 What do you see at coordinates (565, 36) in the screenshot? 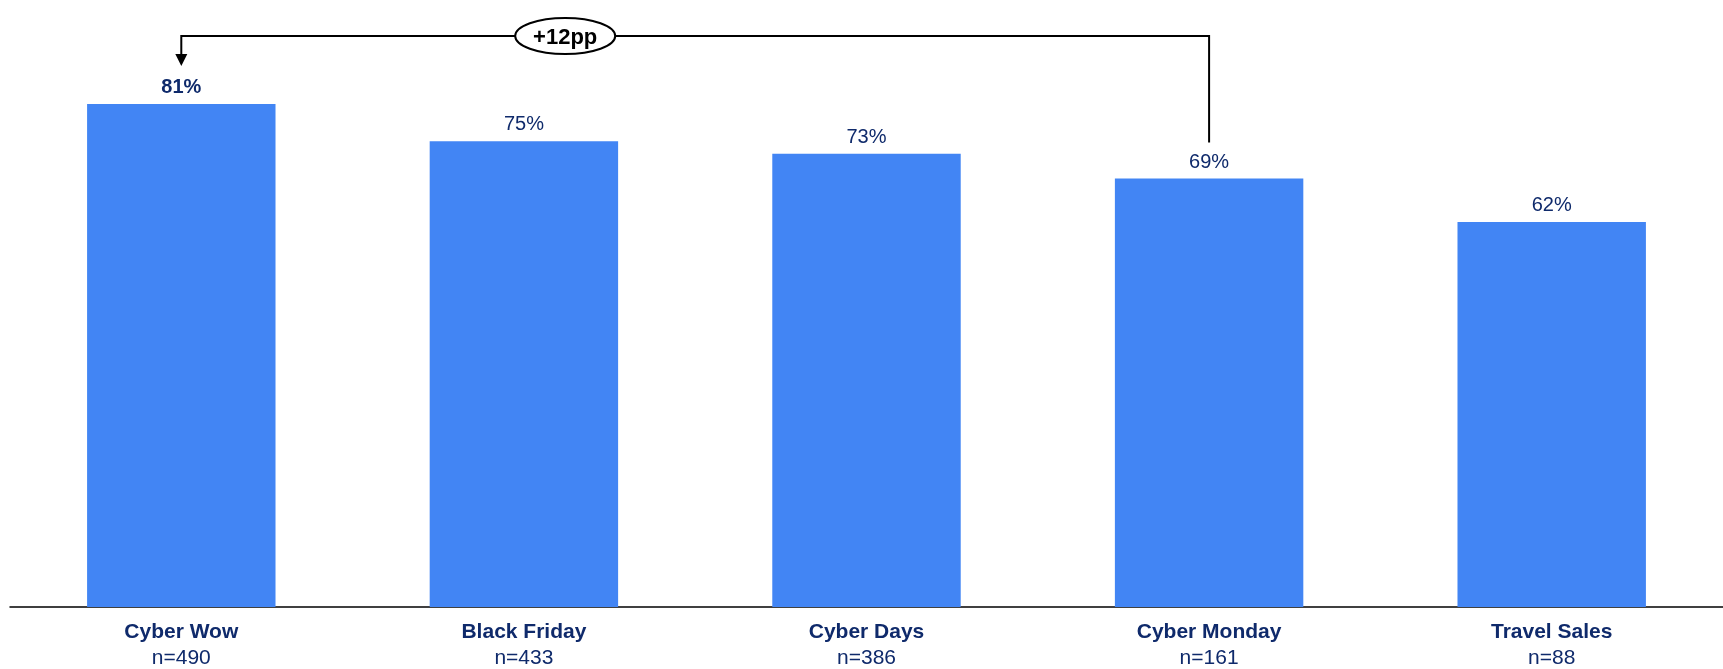
I see `text: +12pp` at bounding box center [565, 36].